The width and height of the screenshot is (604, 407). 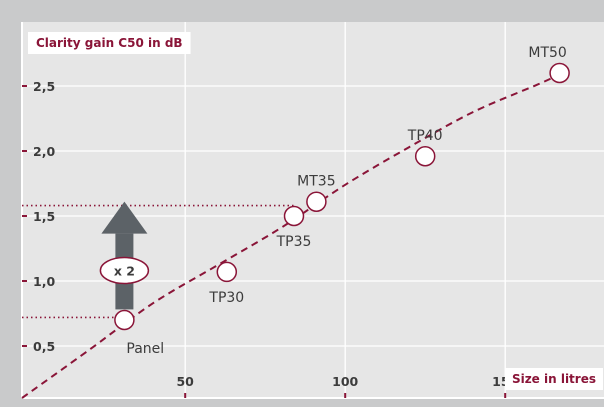 I want to click on point-label: MT50, so click(x=547, y=53).